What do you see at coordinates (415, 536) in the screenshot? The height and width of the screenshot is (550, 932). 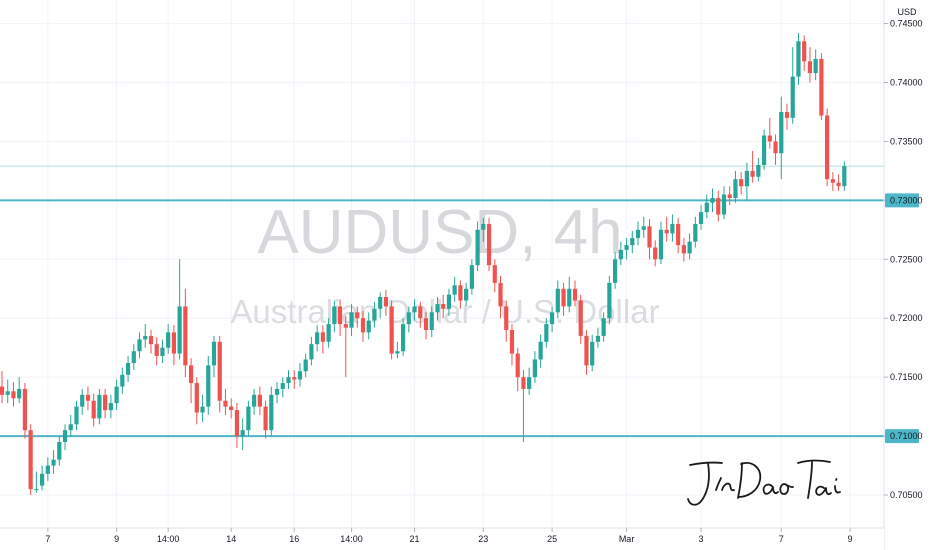 I see `time-tick: 21` at bounding box center [415, 536].